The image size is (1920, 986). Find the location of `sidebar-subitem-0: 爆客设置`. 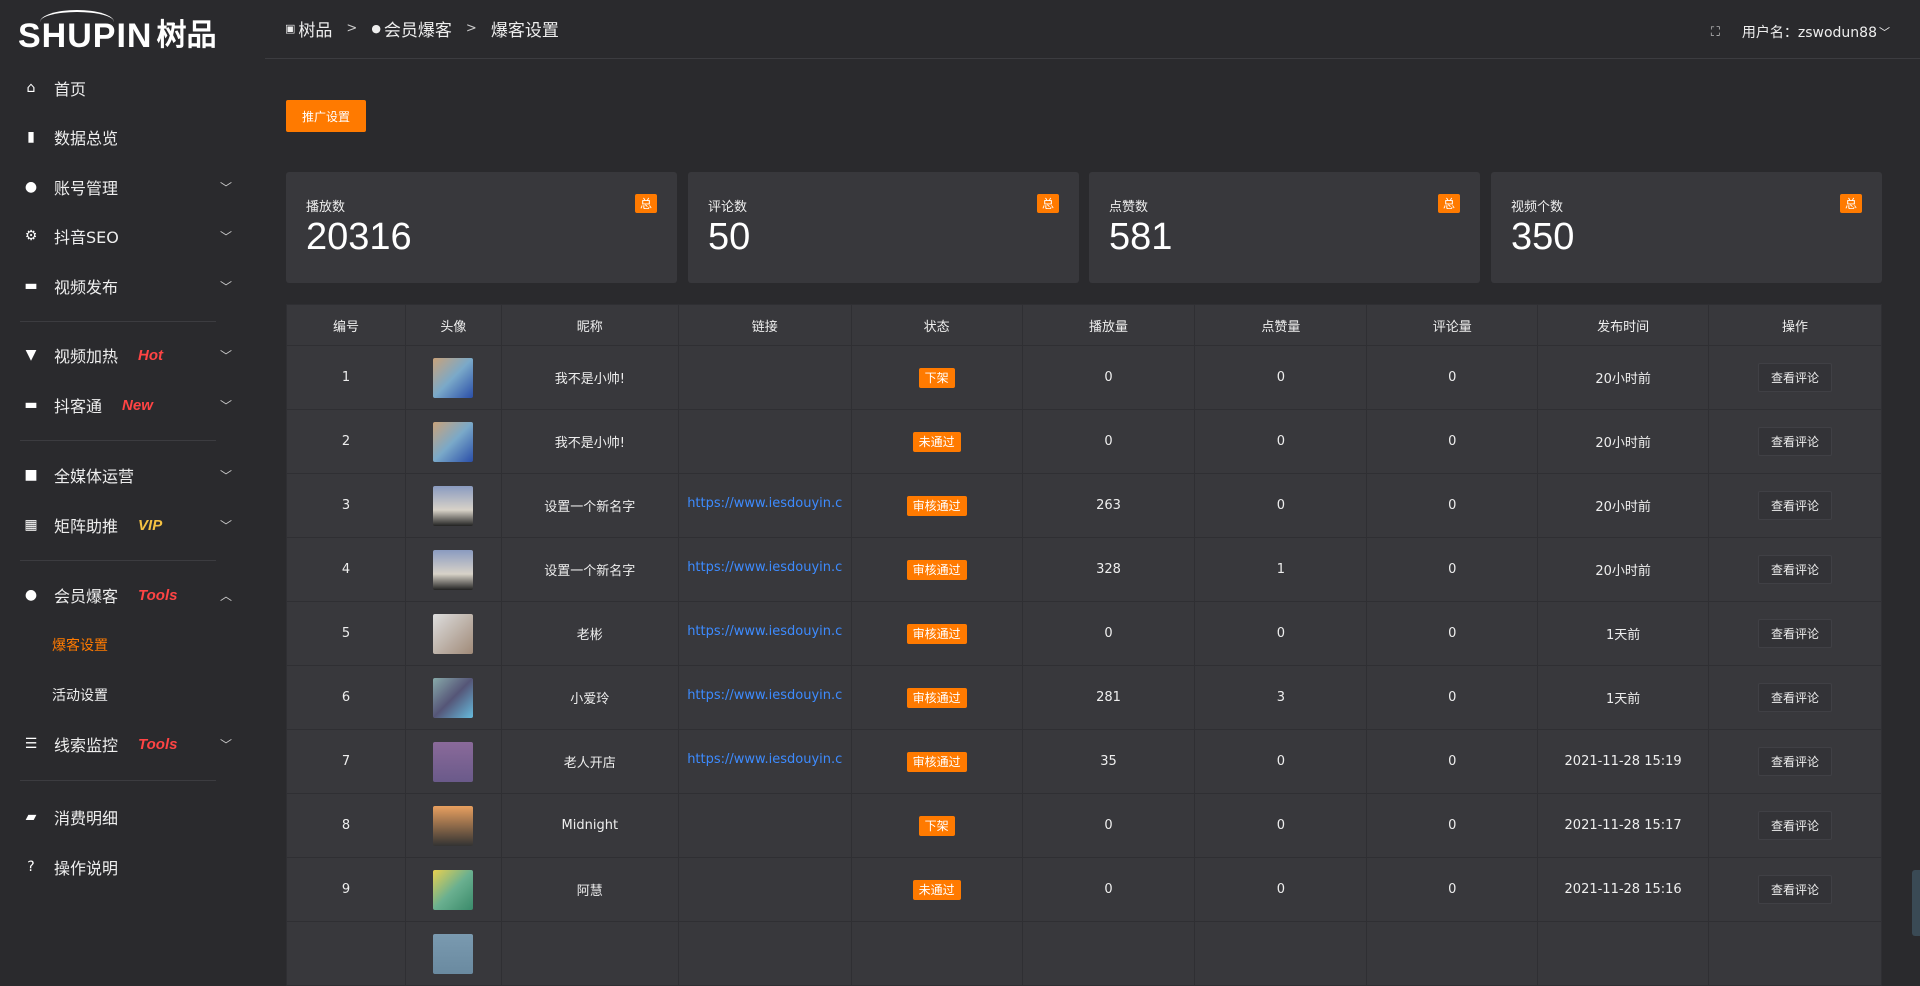

sidebar-subitem-0: 爆客设置 is located at coordinates (80, 646).